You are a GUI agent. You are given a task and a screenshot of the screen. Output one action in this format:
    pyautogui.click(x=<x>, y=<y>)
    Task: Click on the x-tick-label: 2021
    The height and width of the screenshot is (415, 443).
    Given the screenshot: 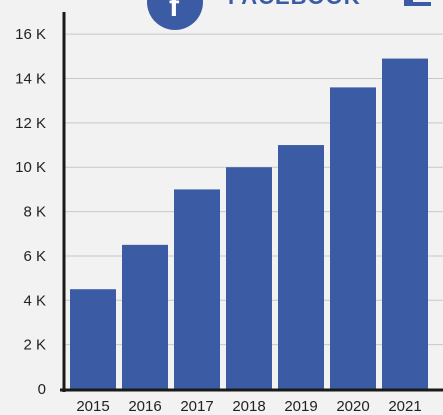 What is the action you would take?
    pyautogui.click(x=404, y=406)
    